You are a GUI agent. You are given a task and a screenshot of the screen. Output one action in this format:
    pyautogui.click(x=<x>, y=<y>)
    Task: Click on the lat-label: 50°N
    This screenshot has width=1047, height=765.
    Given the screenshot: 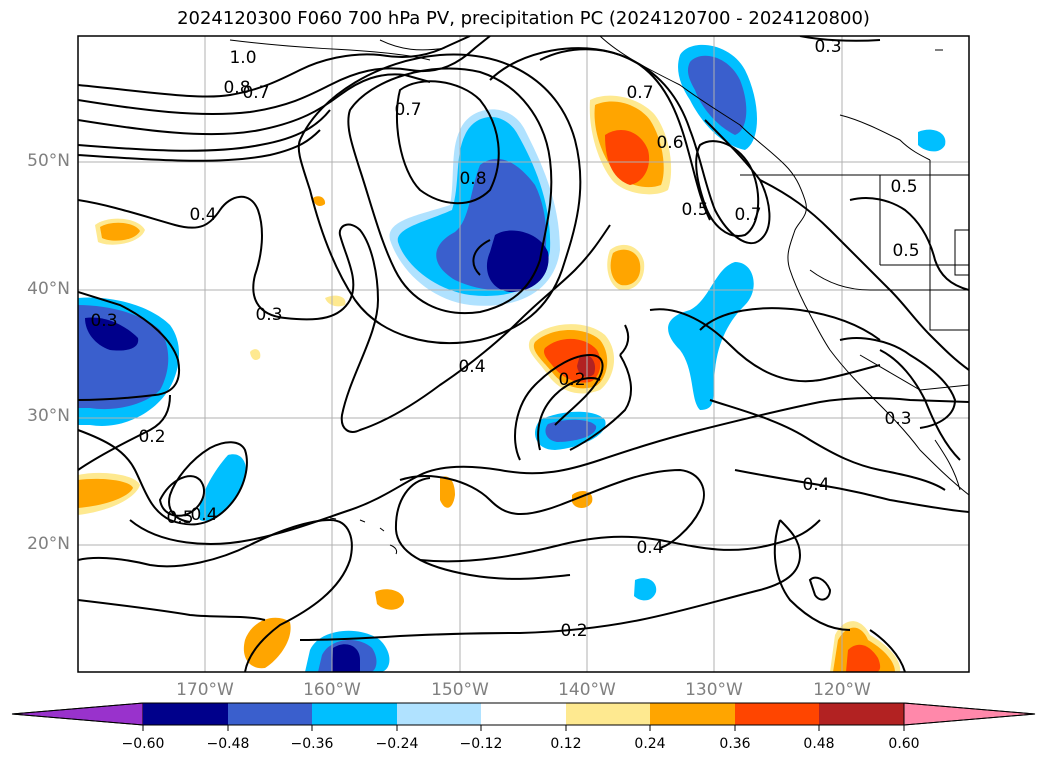 What is the action you would take?
    pyautogui.click(x=48, y=161)
    